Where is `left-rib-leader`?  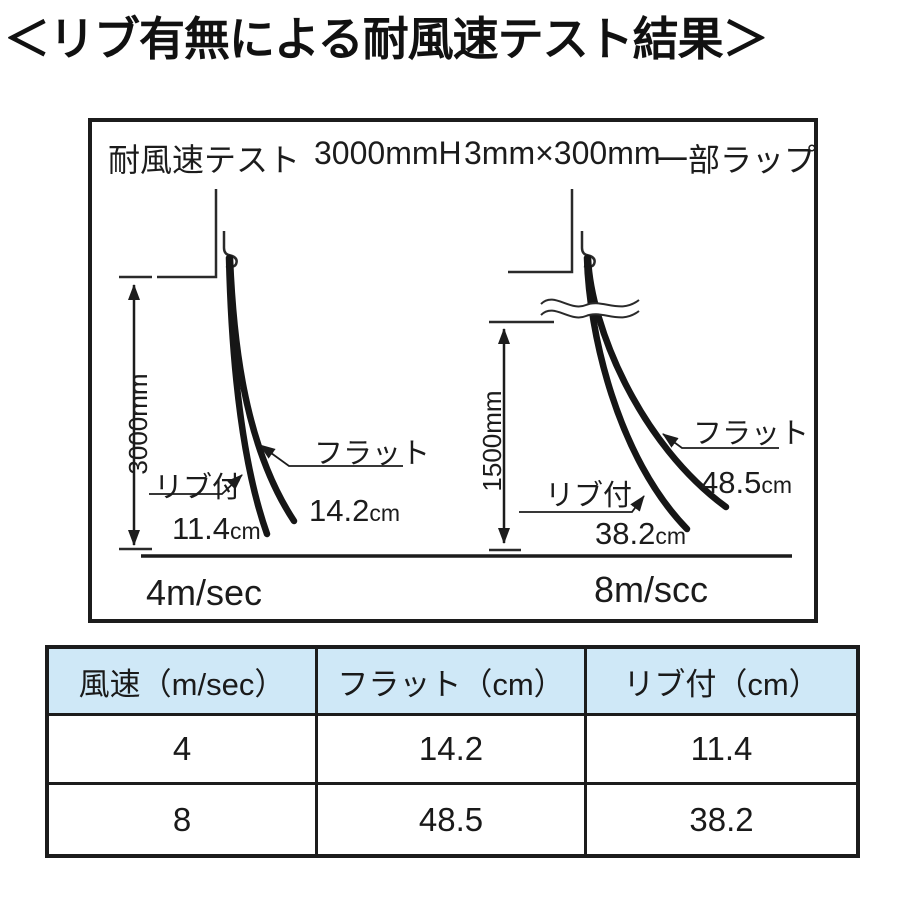 left-rib-leader is located at coordinates (196, 484).